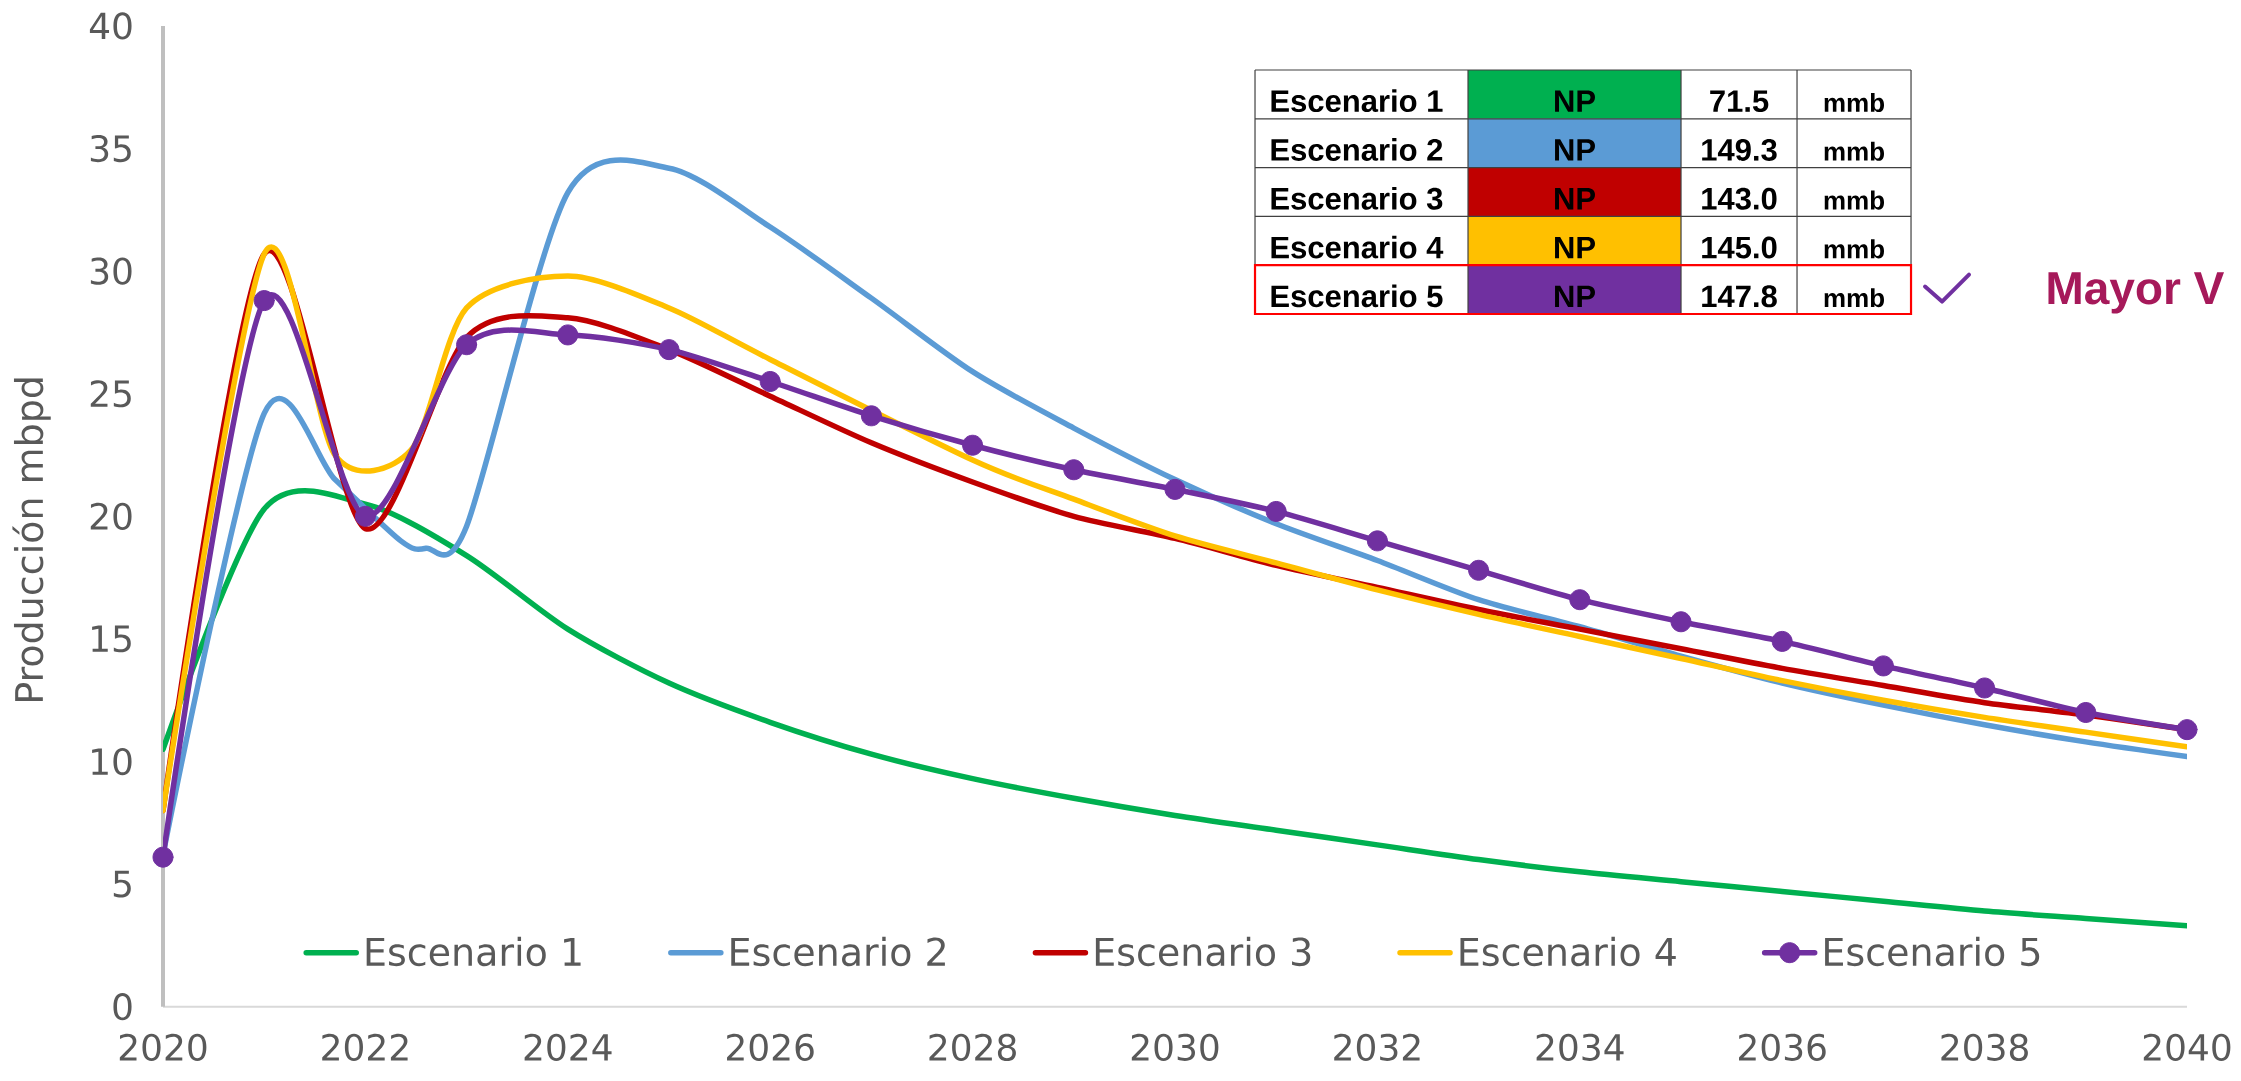  What do you see at coordinates (31, 539) in the screenshot?
I see `y-axis-title: Producción mbpd` at bounding box center [31, 539].